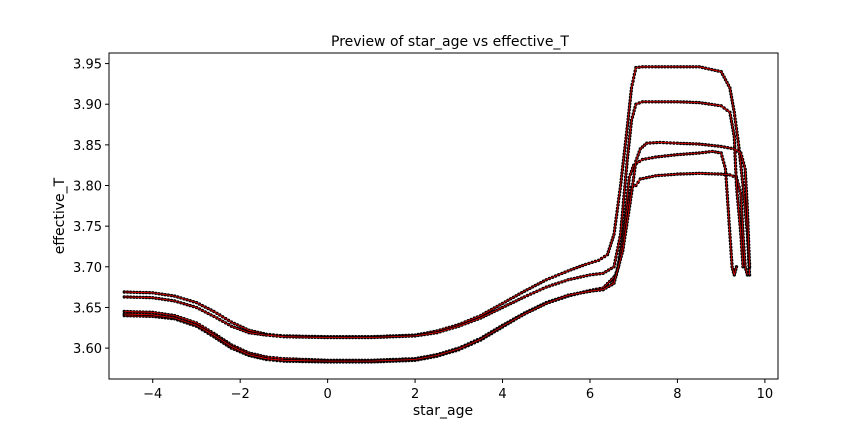 The height and width of the screenshot is (432, 864). Describe the element at coordinates (87, 105) in the screenshot. I see `y-tick-label: 3.90` at that location.